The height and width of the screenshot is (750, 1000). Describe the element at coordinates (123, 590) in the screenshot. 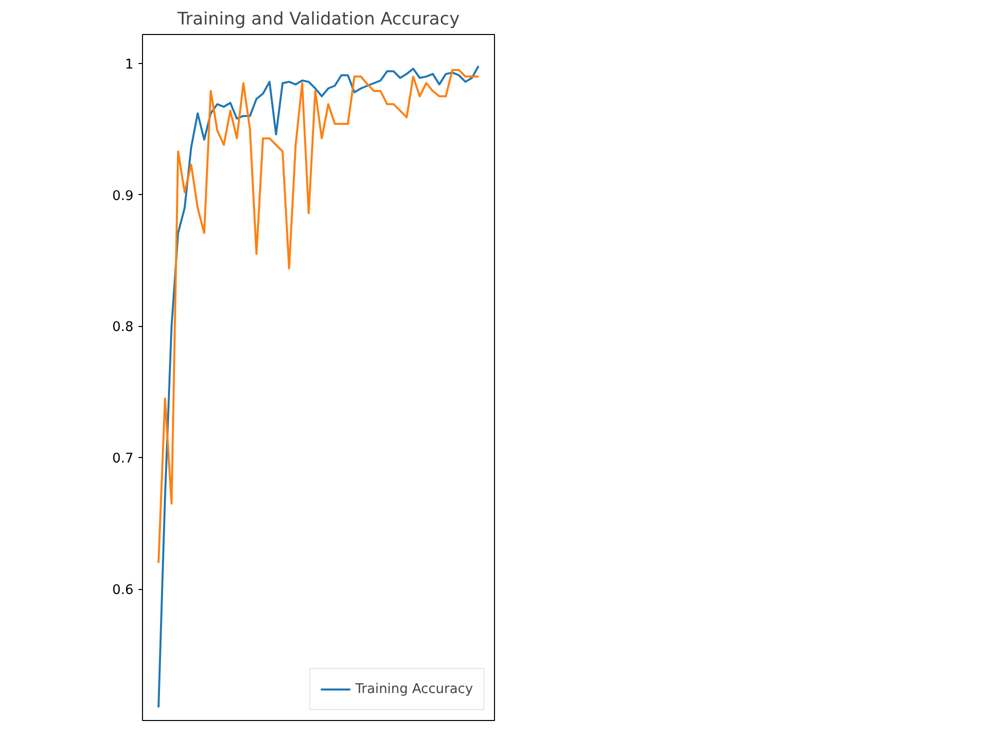

I see `y-tick-label: 0.6` at that location.